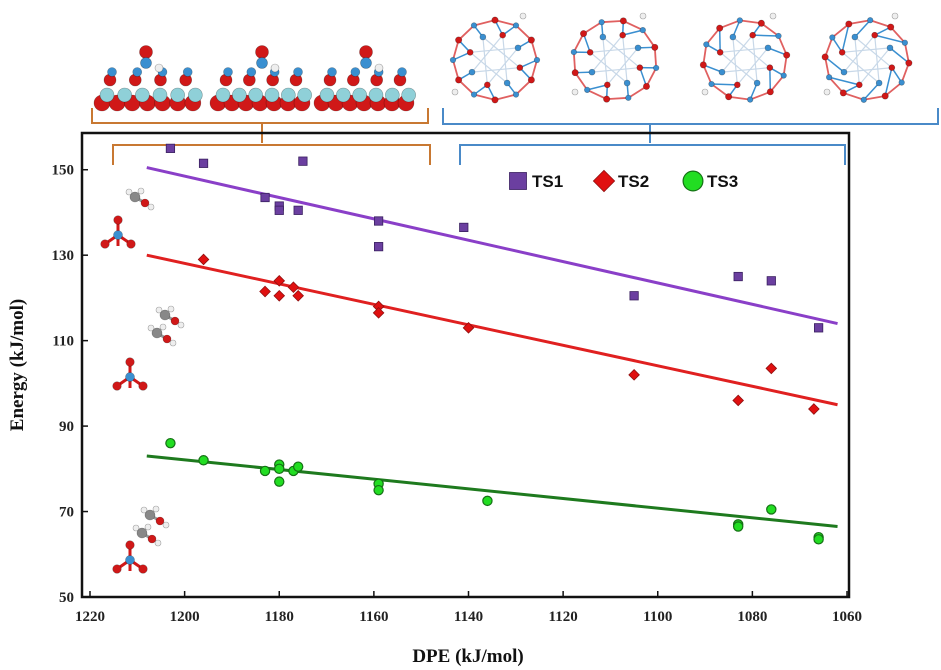  Describe the element at coordinates (847, 617) in the screenshot. I see `x-tick-label: 1060` at that location.